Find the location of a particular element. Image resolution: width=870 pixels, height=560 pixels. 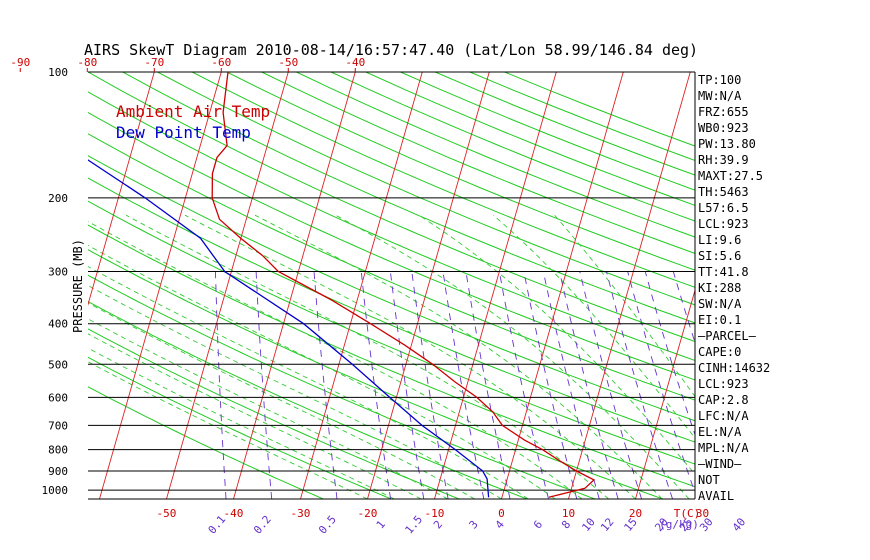

index-item: NOT is located at coordinates (709, 480).